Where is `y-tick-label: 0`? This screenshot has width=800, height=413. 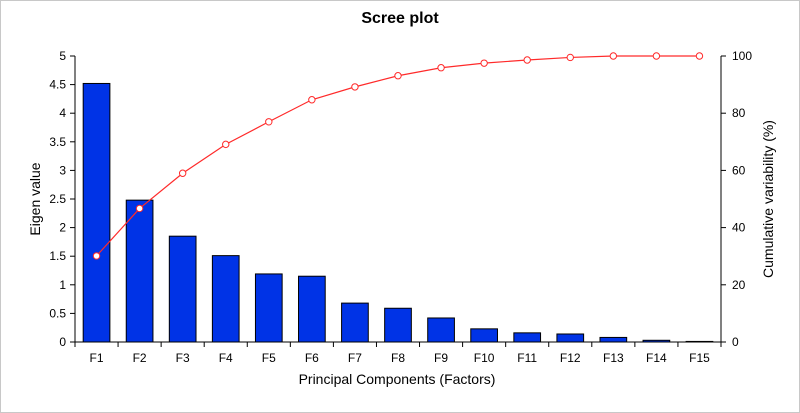 y-tick-label: 0 is located at coordinates (62, 342).